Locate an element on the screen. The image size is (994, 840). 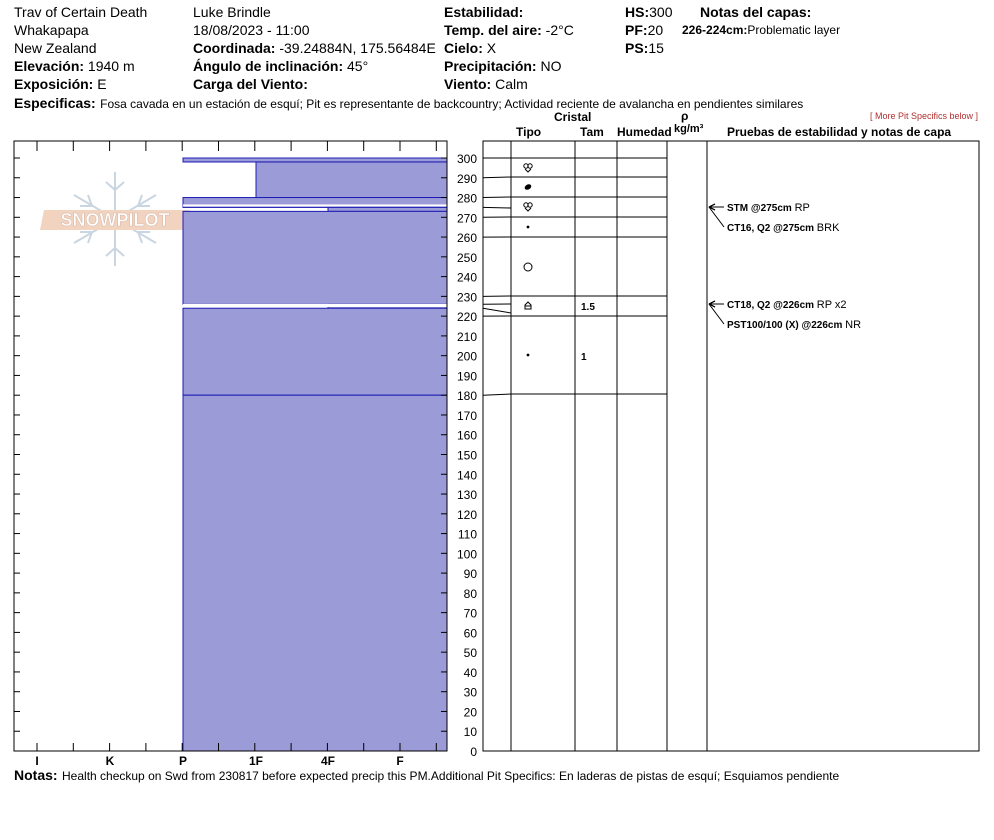
grain-size-label: 1.5 is located at coordinates (588, 307).